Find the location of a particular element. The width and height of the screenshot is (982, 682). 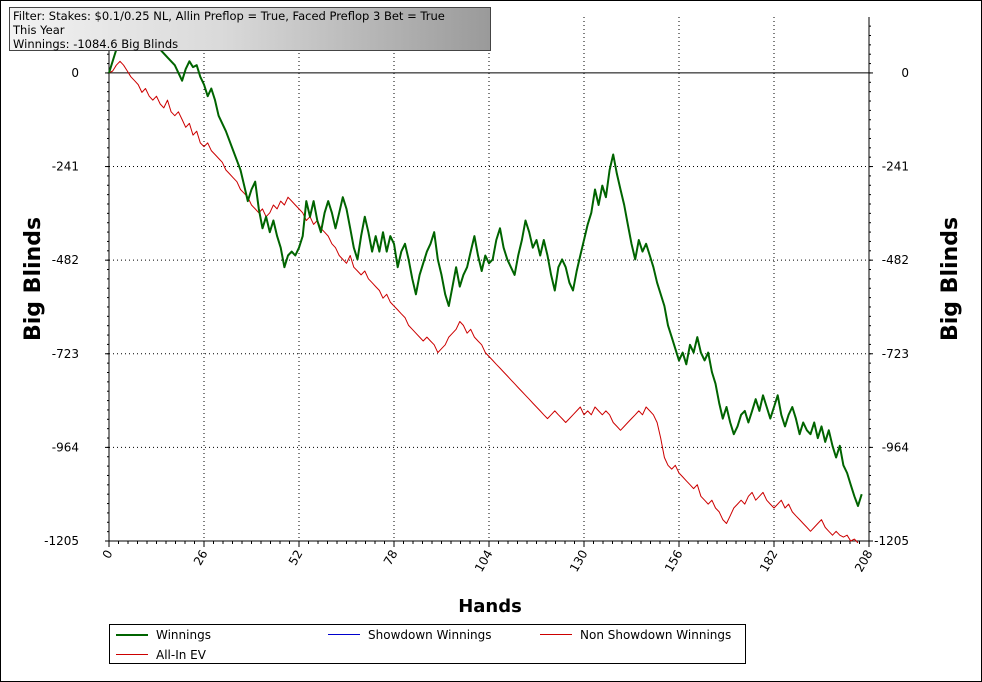

legend-label-showdown: Showdown Winnings is located at coordinates (430, 635).